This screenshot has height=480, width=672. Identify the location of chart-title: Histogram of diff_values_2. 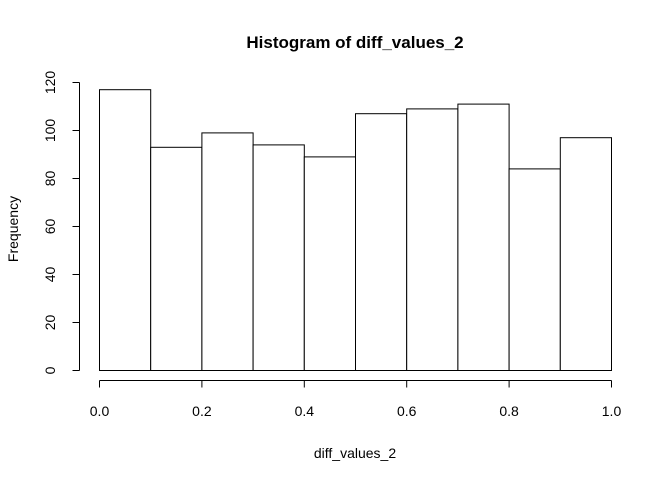
(354, 42).